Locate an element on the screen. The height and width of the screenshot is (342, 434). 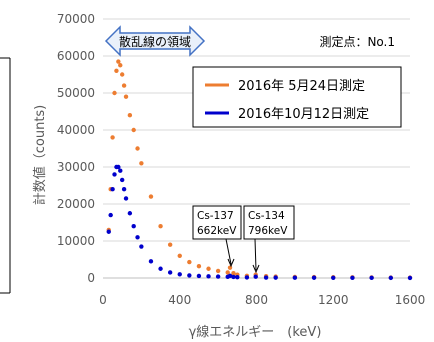
legend-box is located at coordinates (297, 97).